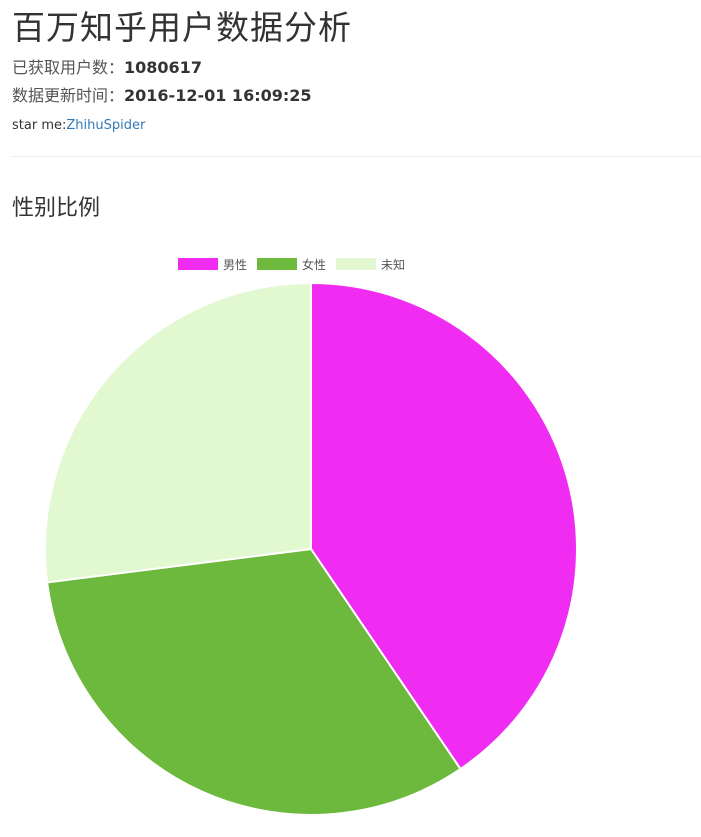  Describe the element at coordinates (178, 432) in the screenshot. I see `pie-slice-unknown` at that location.